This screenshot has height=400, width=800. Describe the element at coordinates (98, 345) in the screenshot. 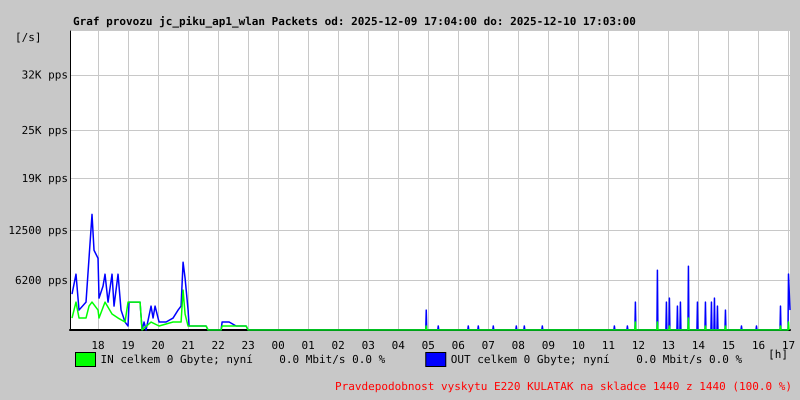

I see `x-tick-label: 18` at that location.